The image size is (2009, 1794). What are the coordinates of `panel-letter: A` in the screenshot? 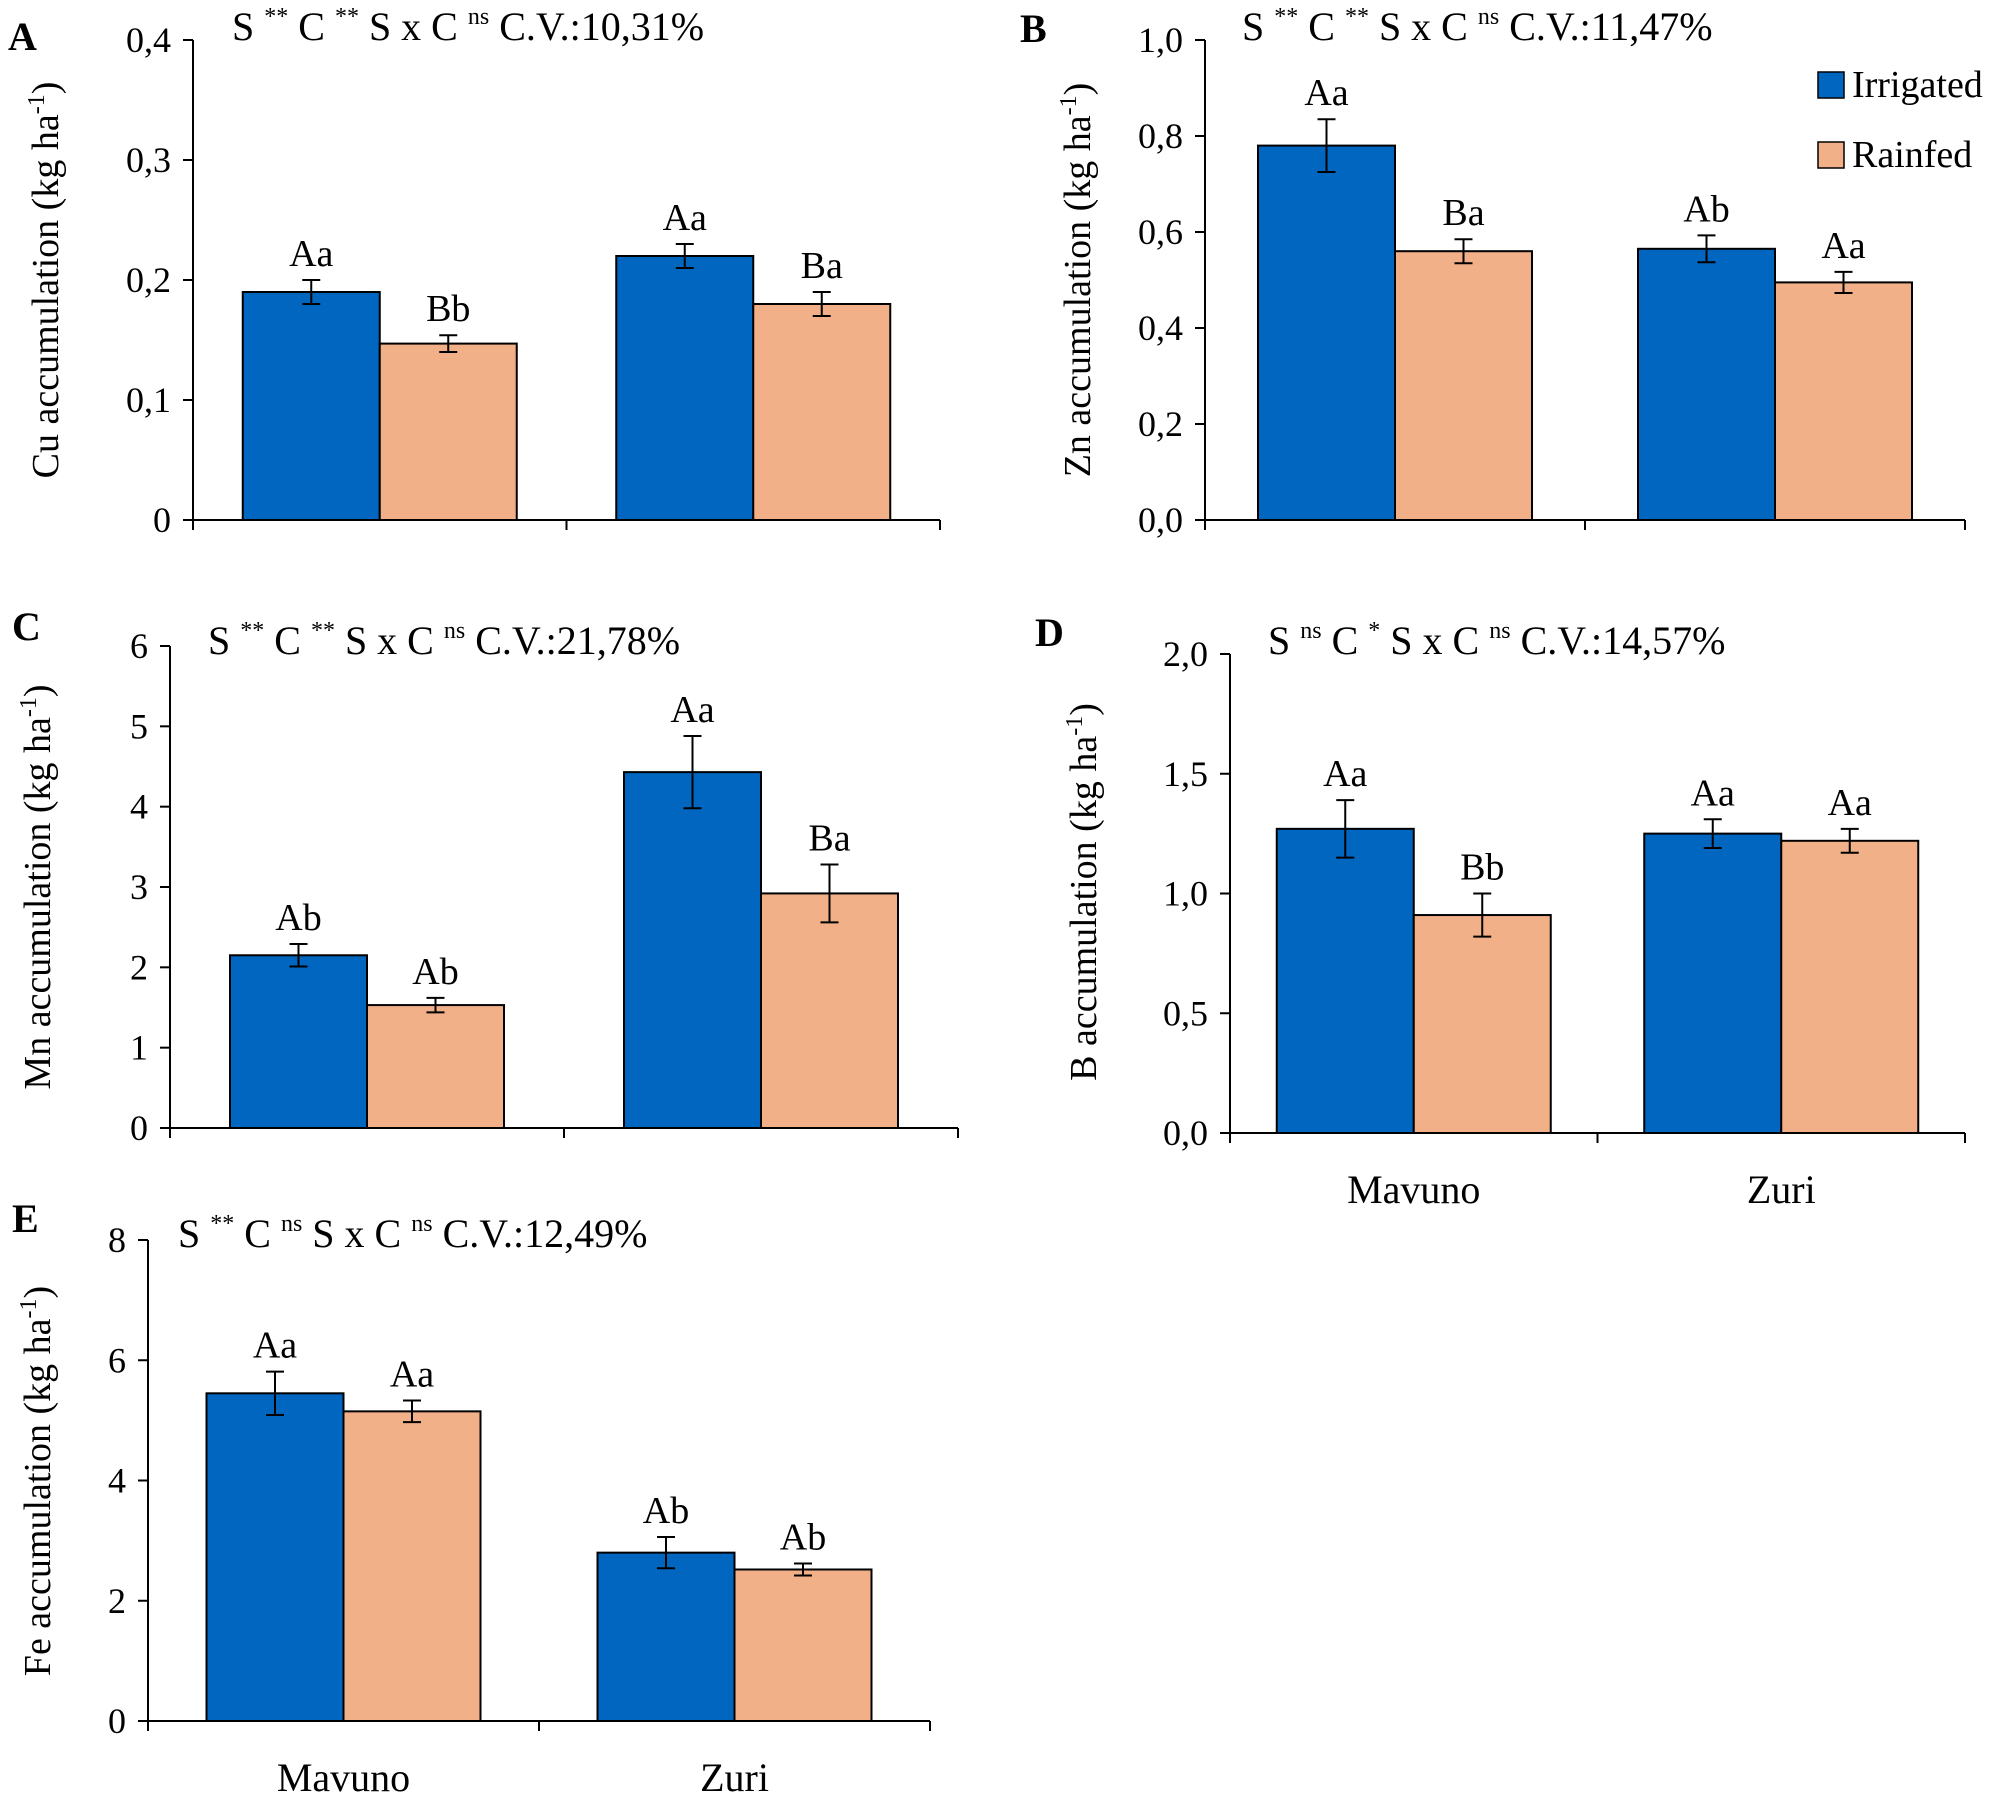 It's located at (22, 36).